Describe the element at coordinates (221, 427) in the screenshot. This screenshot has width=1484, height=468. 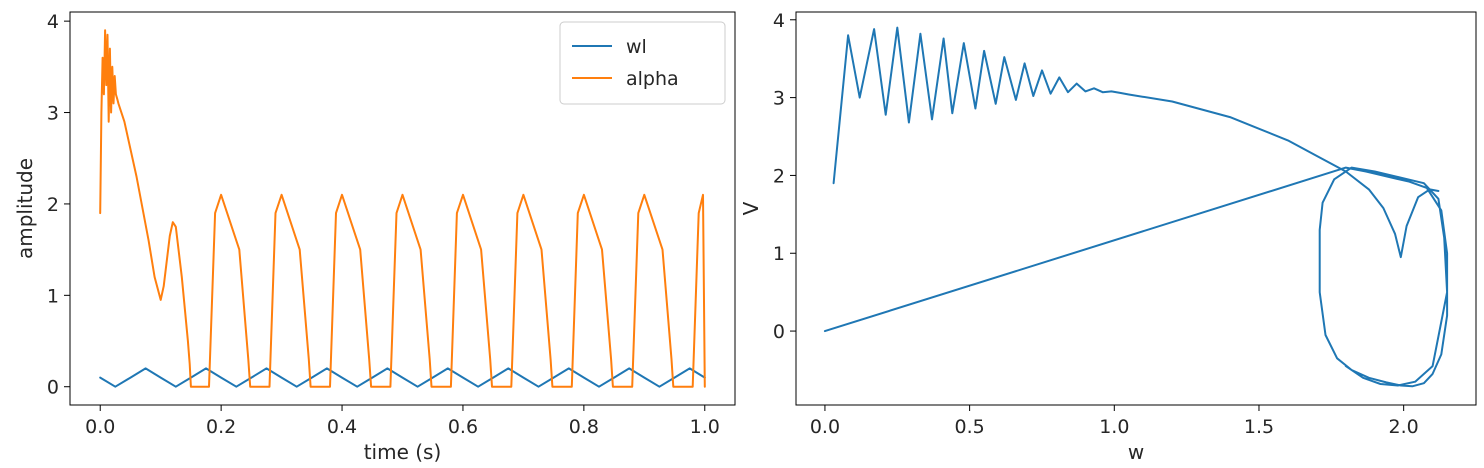
I see `x-tick-label: 0.2` at that location.